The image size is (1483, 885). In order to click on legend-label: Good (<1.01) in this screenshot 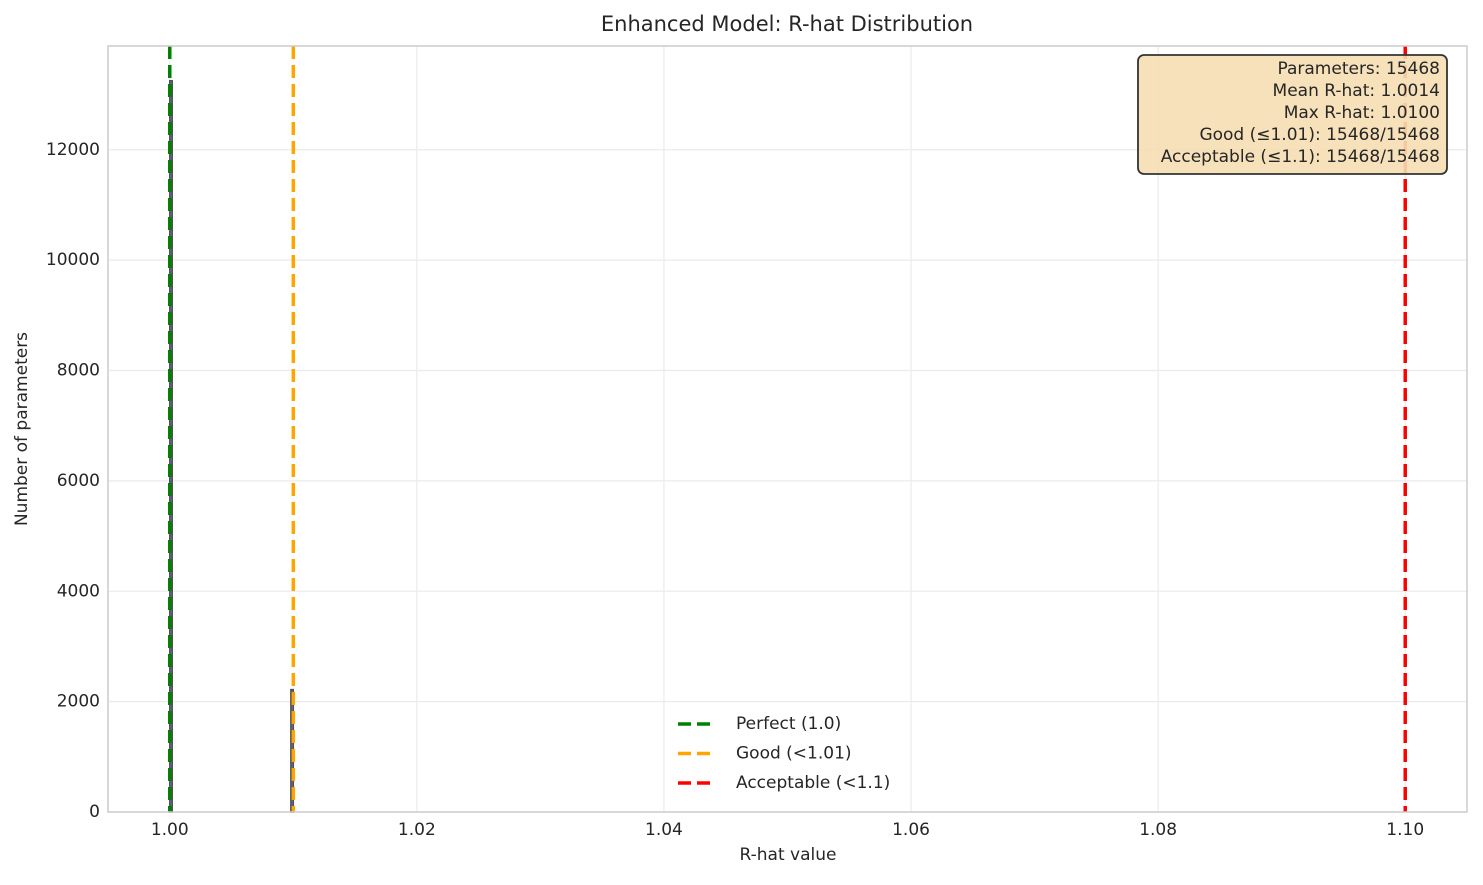, I will do `click(794, 754)`.